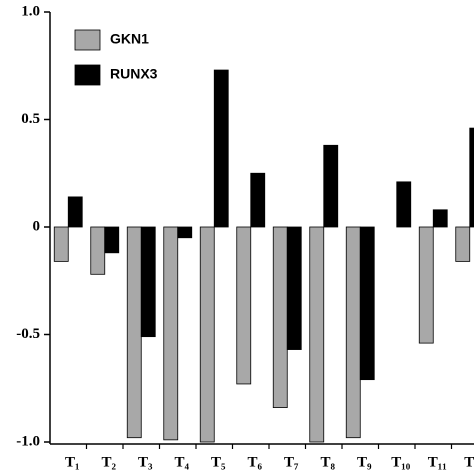 This screenshot has width=474, height=474. Describe the element at coordinates (437, 462) in the screenshot. I see `x-tick-label: T₁₁` at that location.